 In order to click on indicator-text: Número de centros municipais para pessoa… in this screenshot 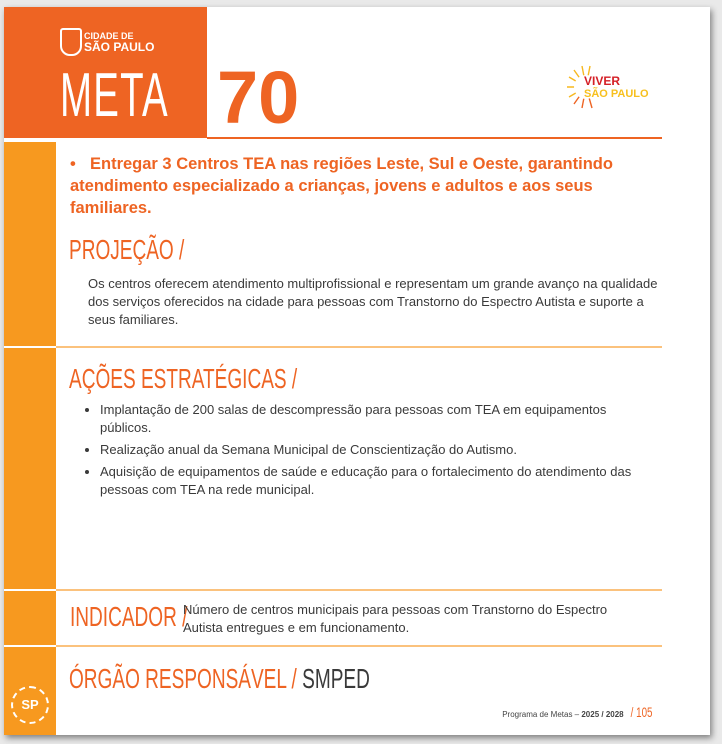, I will do `click(395, 618)`.